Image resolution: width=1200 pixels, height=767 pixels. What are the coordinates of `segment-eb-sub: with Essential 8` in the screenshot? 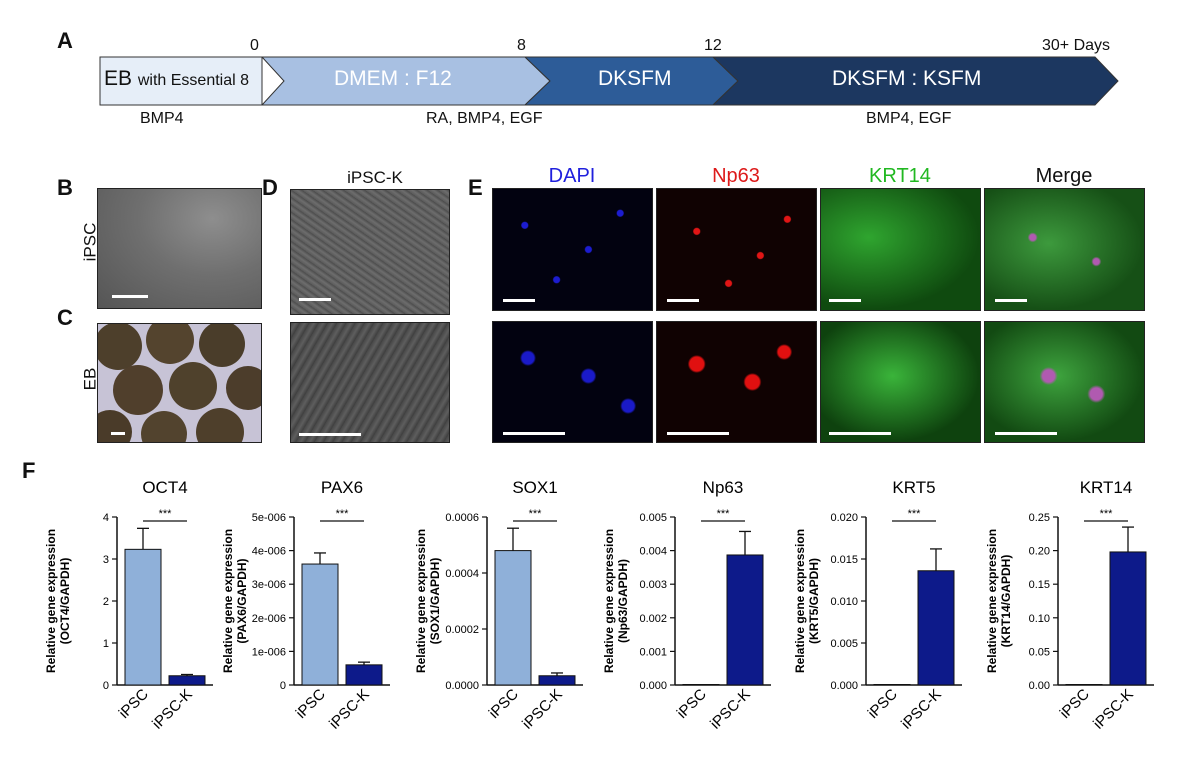 It's located at (193, 80).